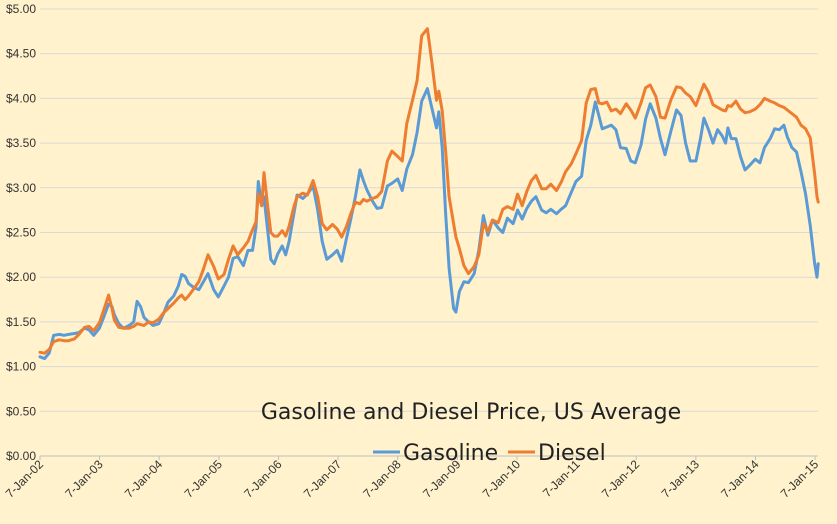  I want to click on x-tick-label: 7-Jan-03, so click(84, 479).